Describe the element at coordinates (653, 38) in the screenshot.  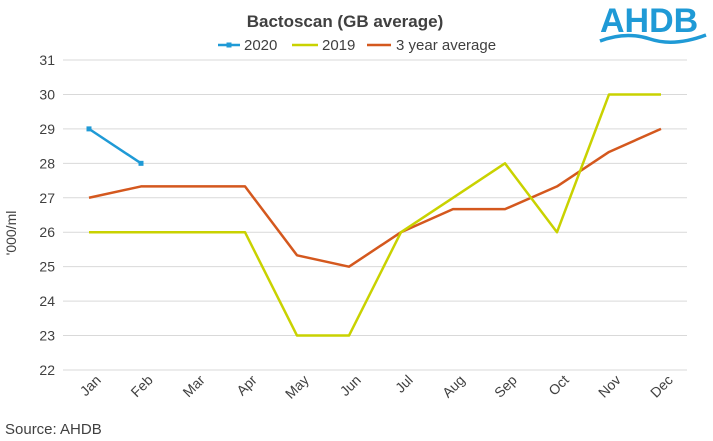
I see `logo-wave-icon` at that location.